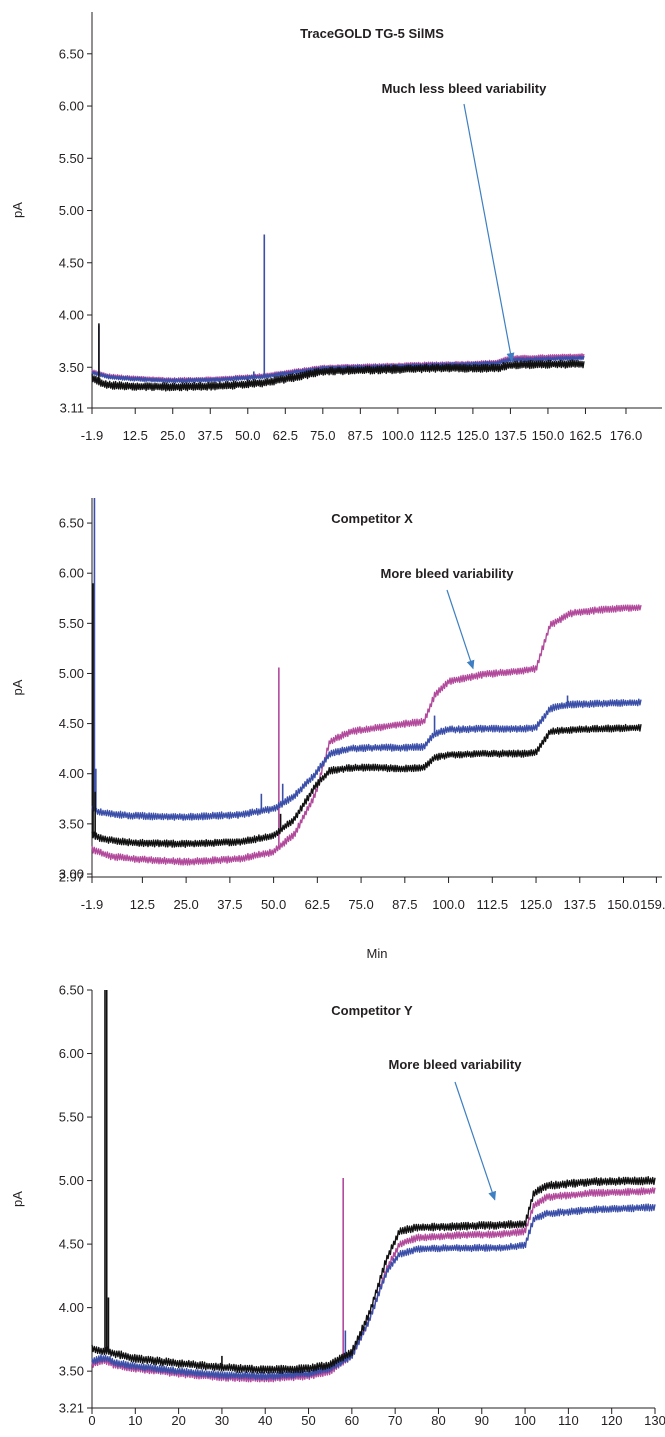  Describe the element at coordinates (585, 435) in the screenshot. I see `x-tick-label: 162.5` at that location.